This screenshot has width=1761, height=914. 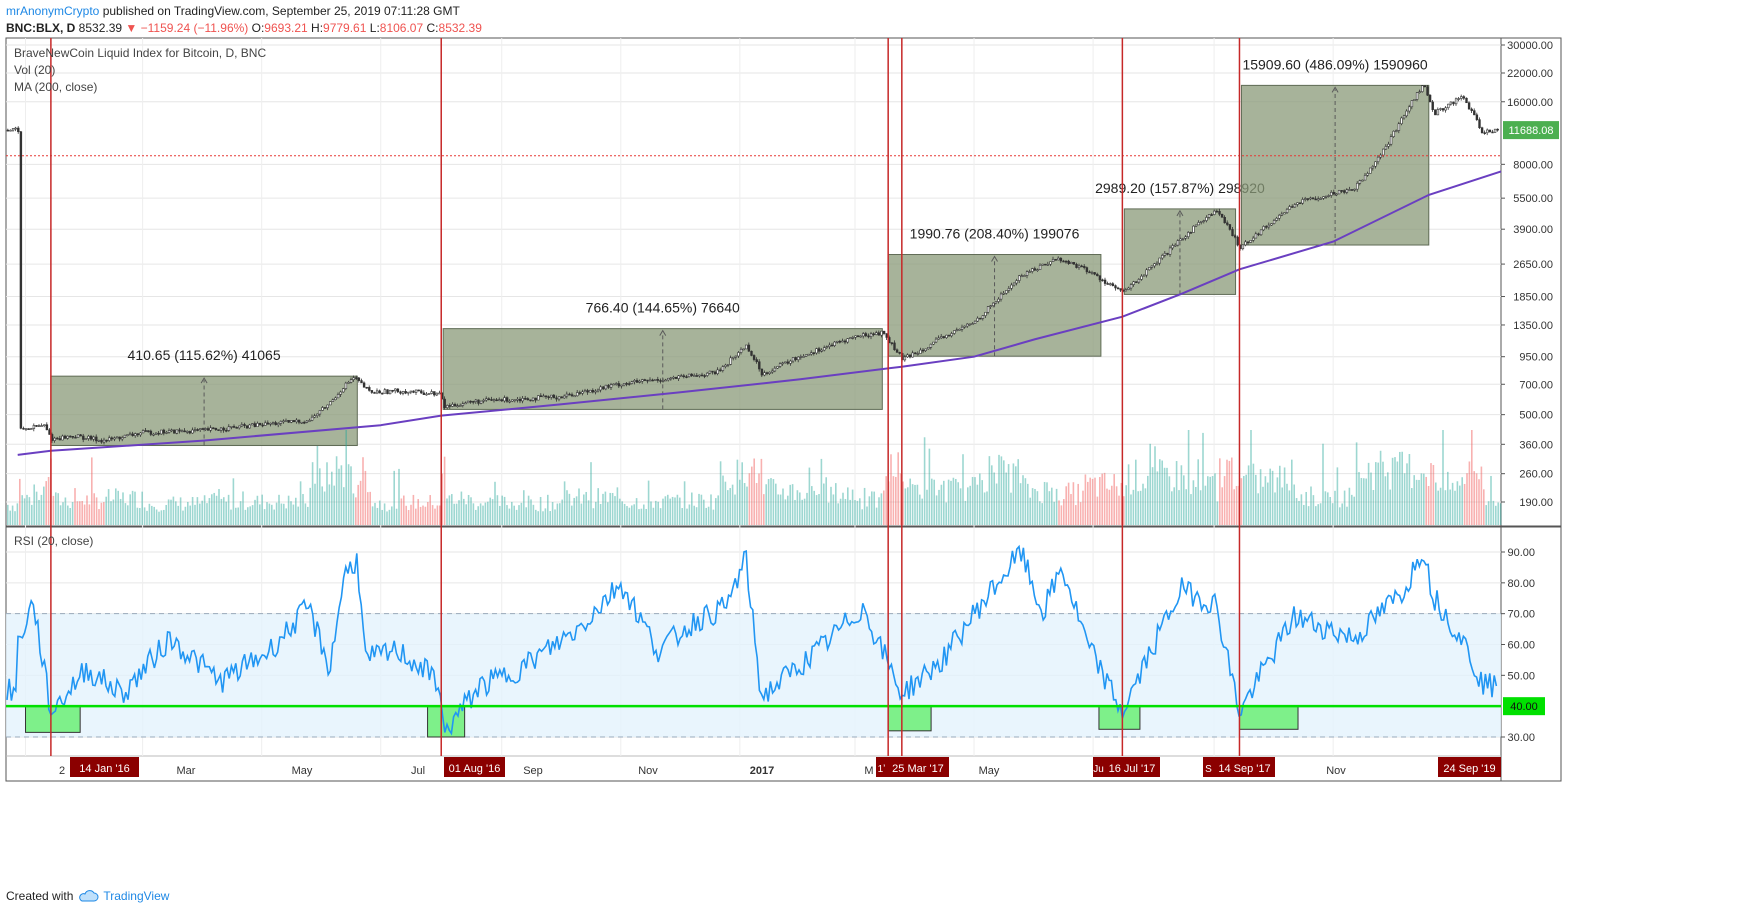 I want to click on tradingview-link: TradingView, so click(x=136, y=896).